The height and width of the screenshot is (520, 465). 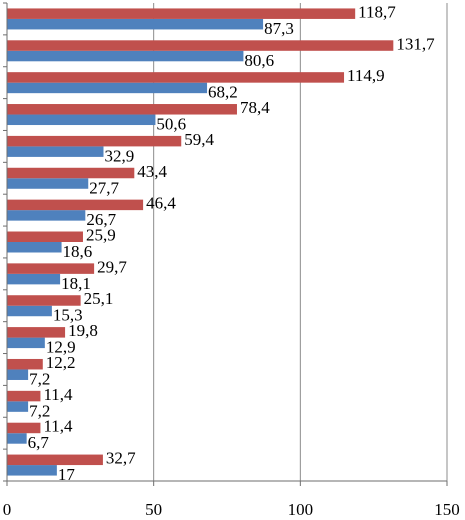 What do you see at coordinates (46, 215) in the screenshot?
I see `bar-s0-c6` at bounding box center [46, 215].